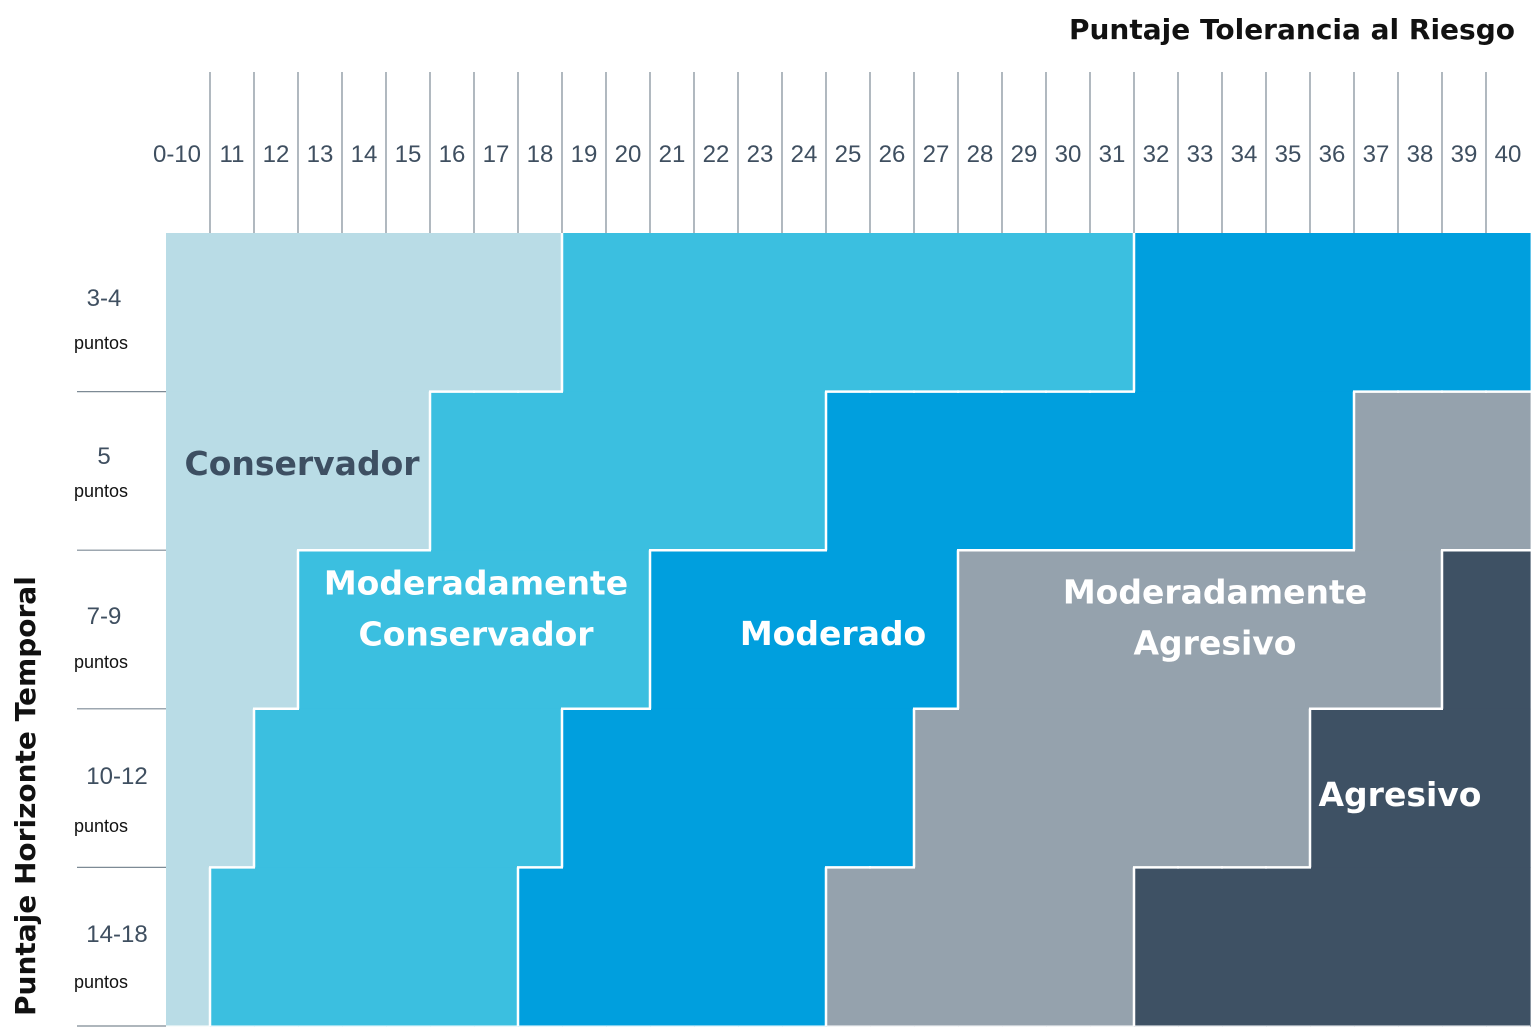  Describe the element at coordinates (1292, 29) in the screenshot. I see `x-axis-title: Puntaje Tolerancia al Riesgo` at that location.